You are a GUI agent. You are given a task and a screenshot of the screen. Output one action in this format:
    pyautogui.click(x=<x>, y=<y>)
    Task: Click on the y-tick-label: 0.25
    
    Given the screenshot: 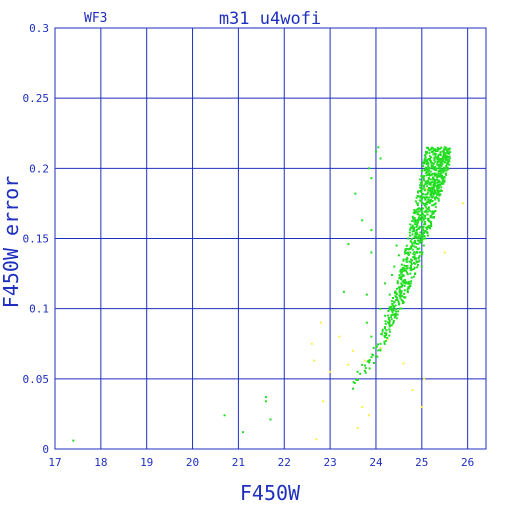 What is the action you would take?
    pyautogui.click(x=36, y=98)
    